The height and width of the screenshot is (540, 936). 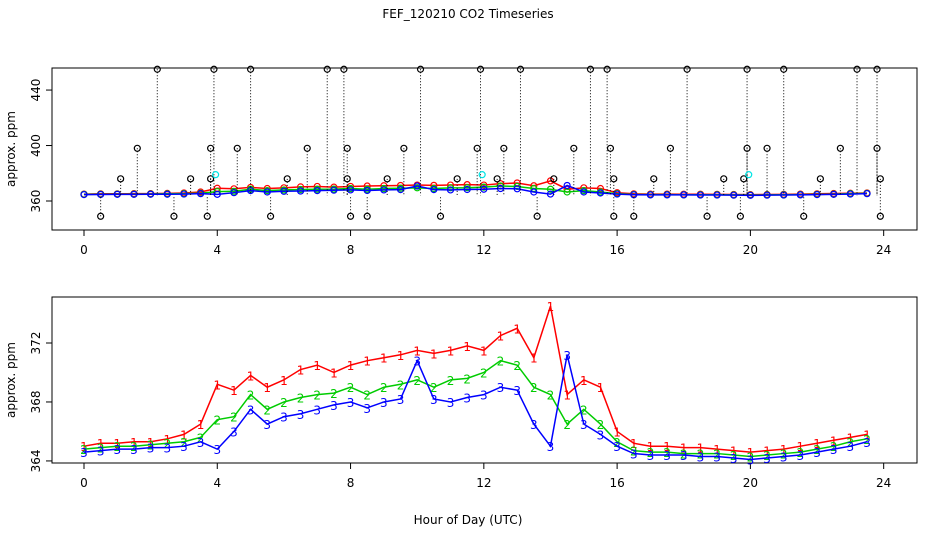 I want to click on y-tick-label: 368, so click(x=36, y=402).